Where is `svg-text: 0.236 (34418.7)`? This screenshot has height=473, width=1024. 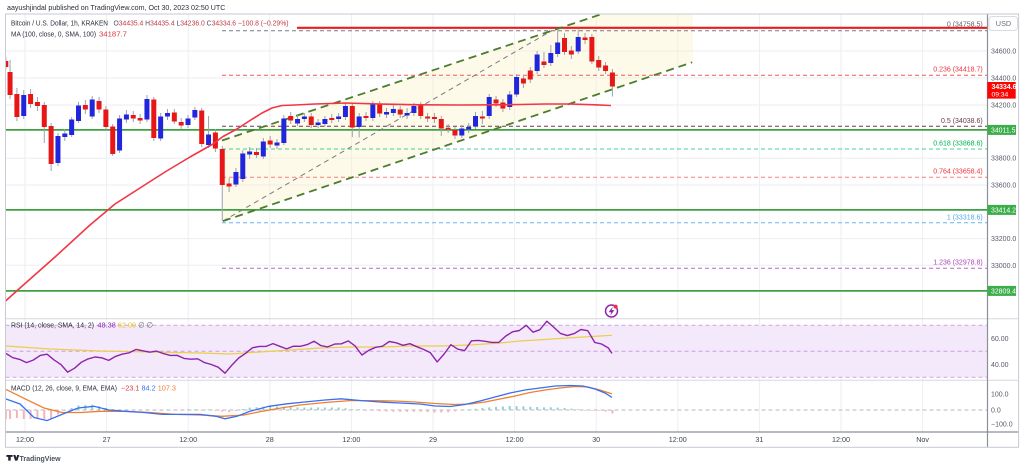
svg-text: 0.236 (34418.7) is located at coordinates (957, 70).